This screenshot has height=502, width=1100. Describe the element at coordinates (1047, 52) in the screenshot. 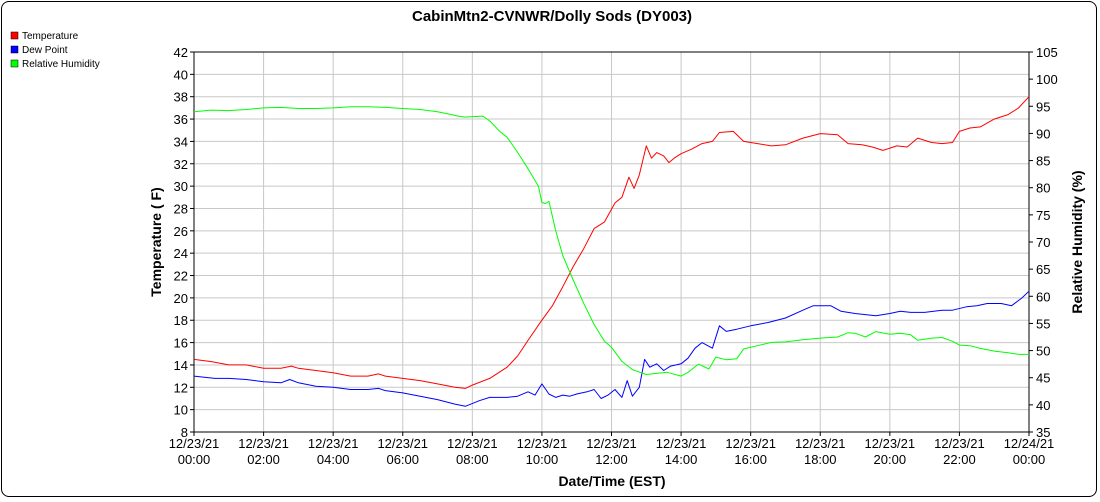

I see `y-right-tick-label: 105` at that location.